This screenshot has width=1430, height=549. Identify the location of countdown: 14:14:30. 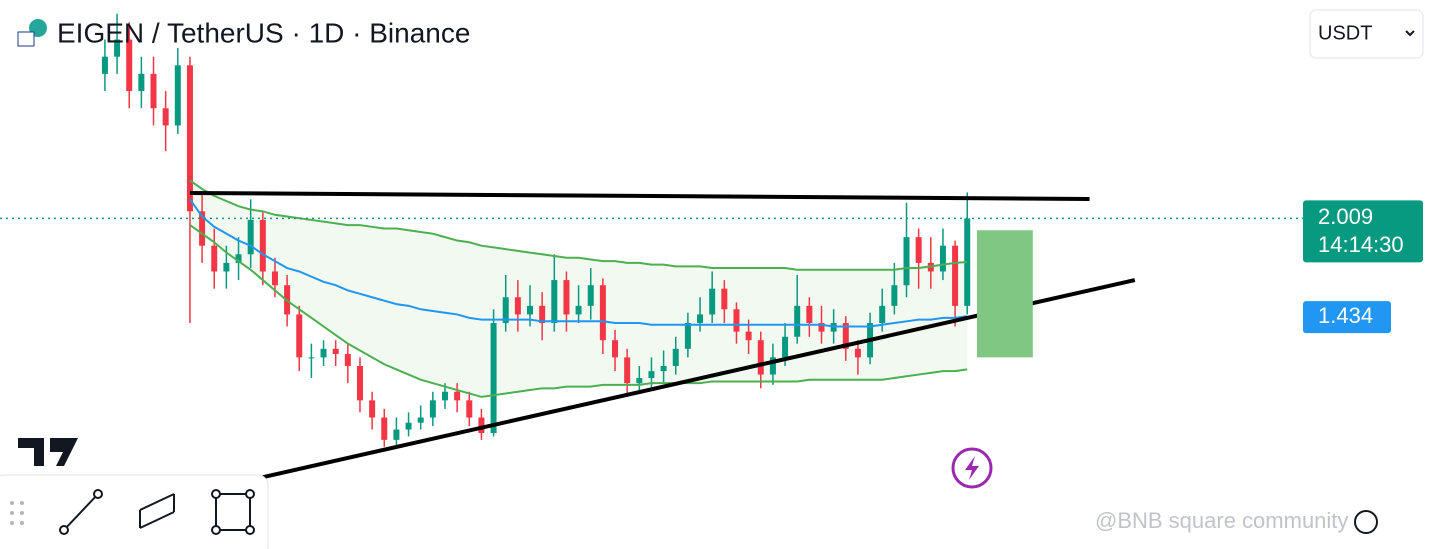
(1361, 244).